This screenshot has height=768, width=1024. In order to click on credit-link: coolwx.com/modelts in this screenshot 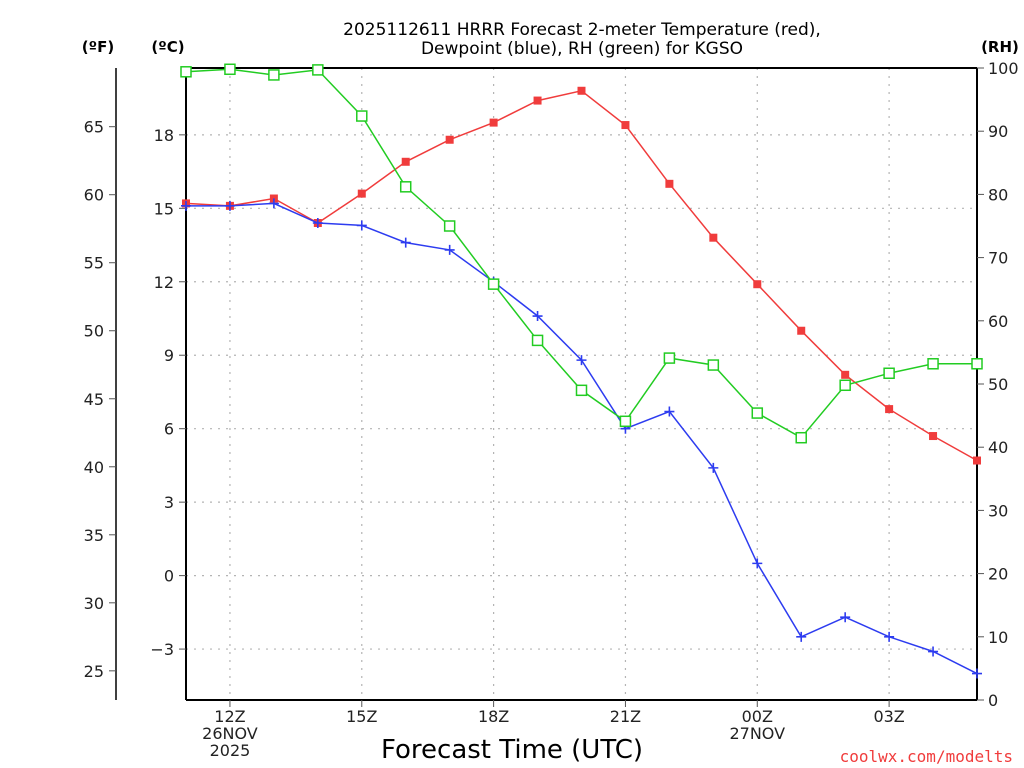, I will do `click(926, 756)`.